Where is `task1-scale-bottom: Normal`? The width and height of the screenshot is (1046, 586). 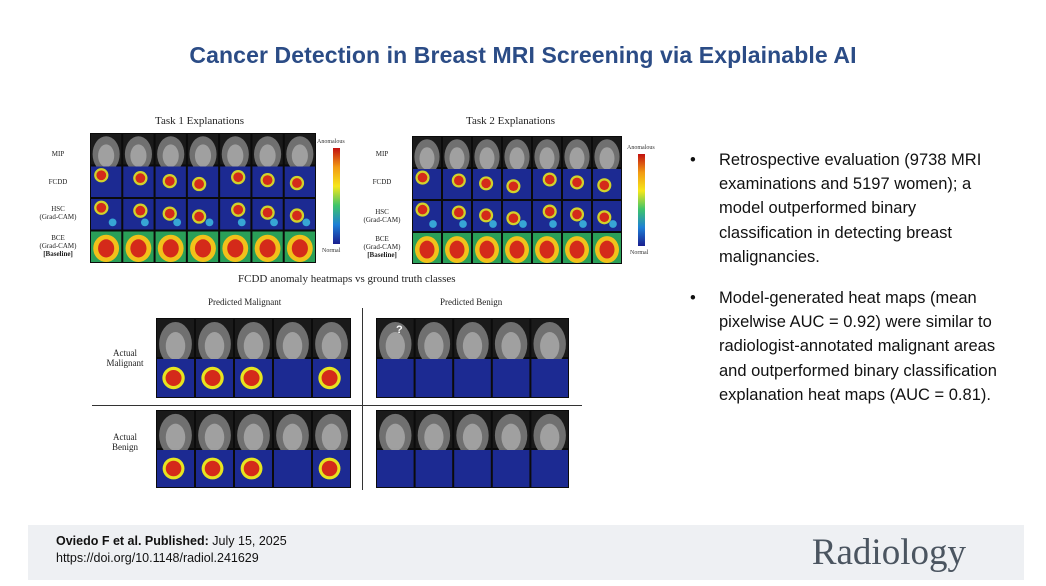 task1-scale-bottom: Normal is located at coordinates (331, 251).